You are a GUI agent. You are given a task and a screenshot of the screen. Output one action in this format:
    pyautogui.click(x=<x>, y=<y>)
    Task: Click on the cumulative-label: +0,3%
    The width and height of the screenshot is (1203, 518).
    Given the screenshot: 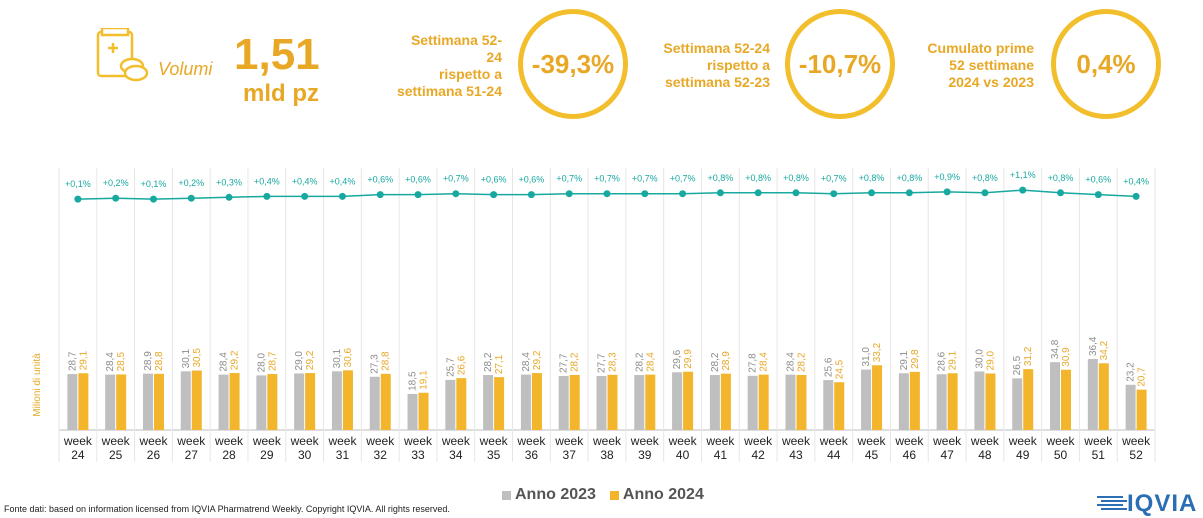 What is the action you would take?
    pyautogui.click(x=229, y=182)
    